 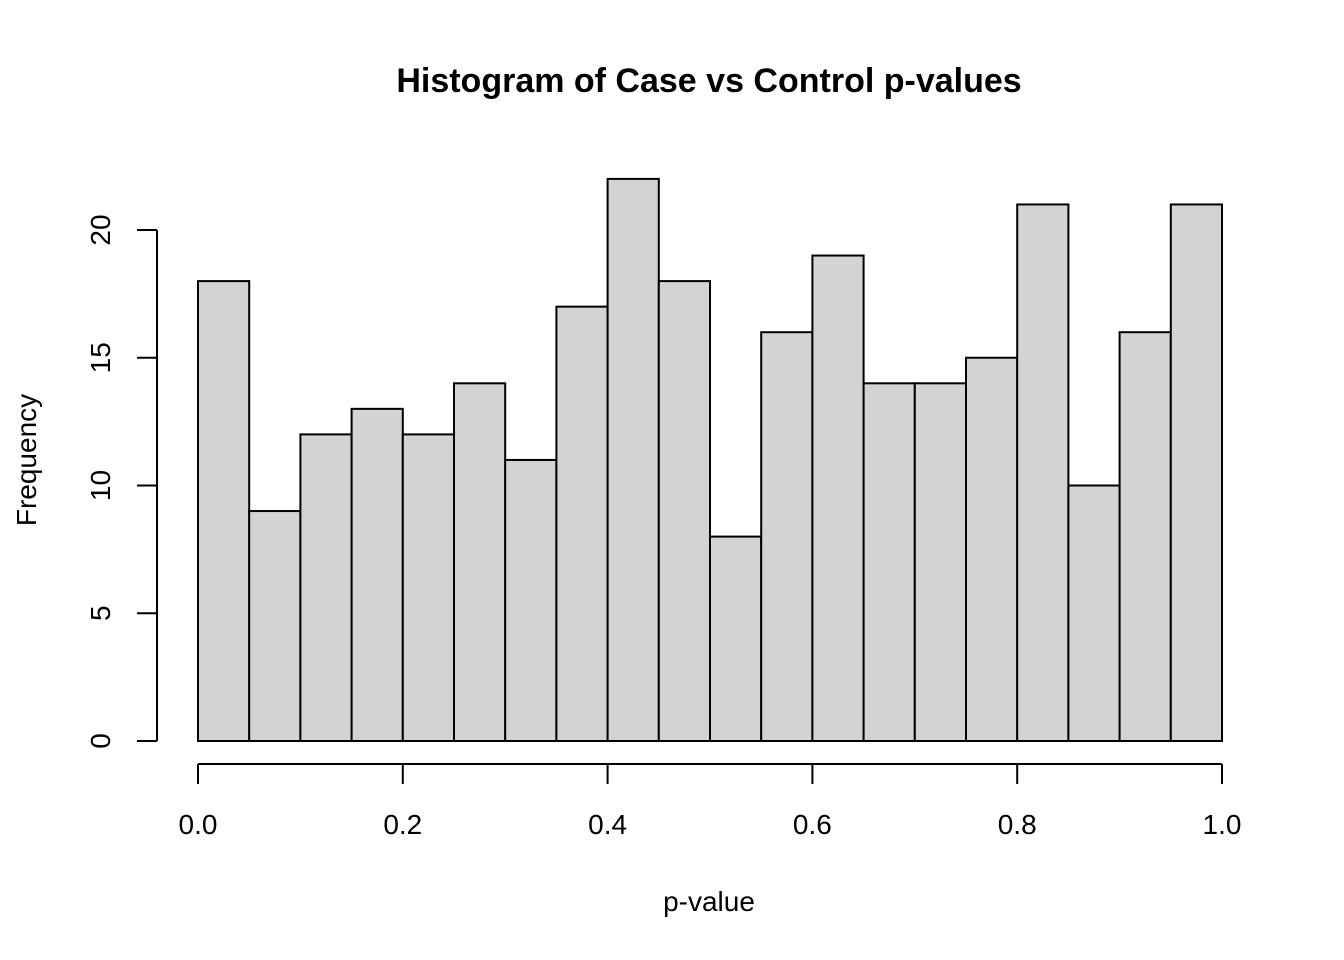 What do you see at coordinates (607, 824) in the screenshot?
I see `x-tick-label: 0.4` at bounding box center [607, 824].